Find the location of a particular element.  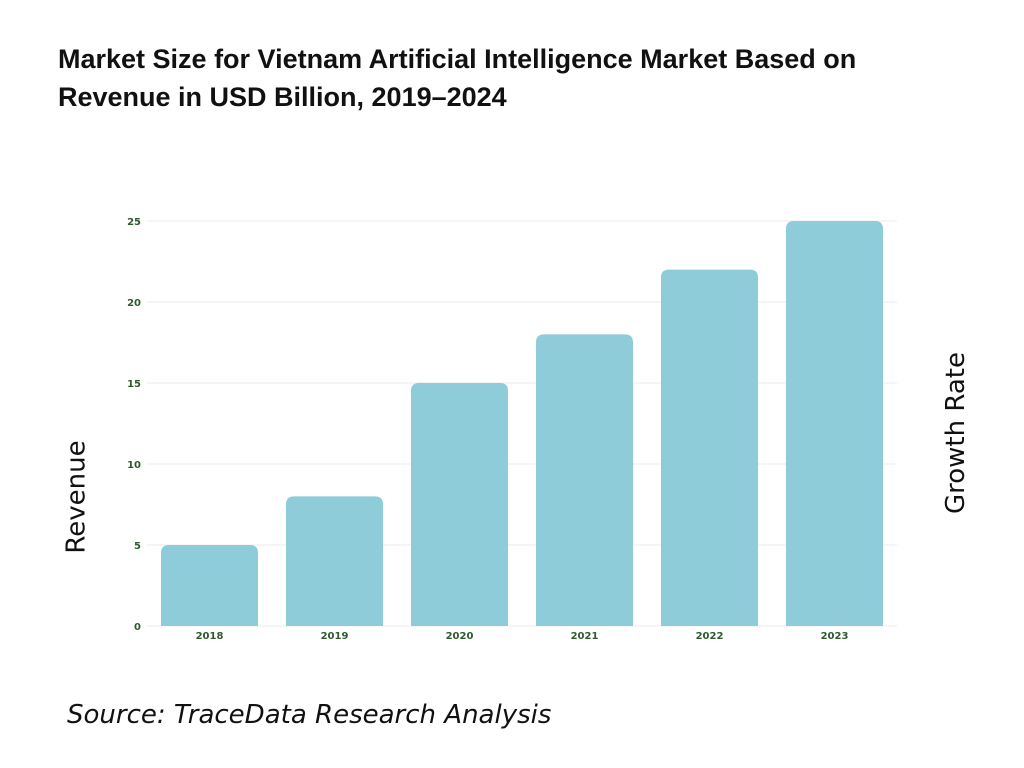

y-tick-label: 20 is located at coordinates (134, 303).